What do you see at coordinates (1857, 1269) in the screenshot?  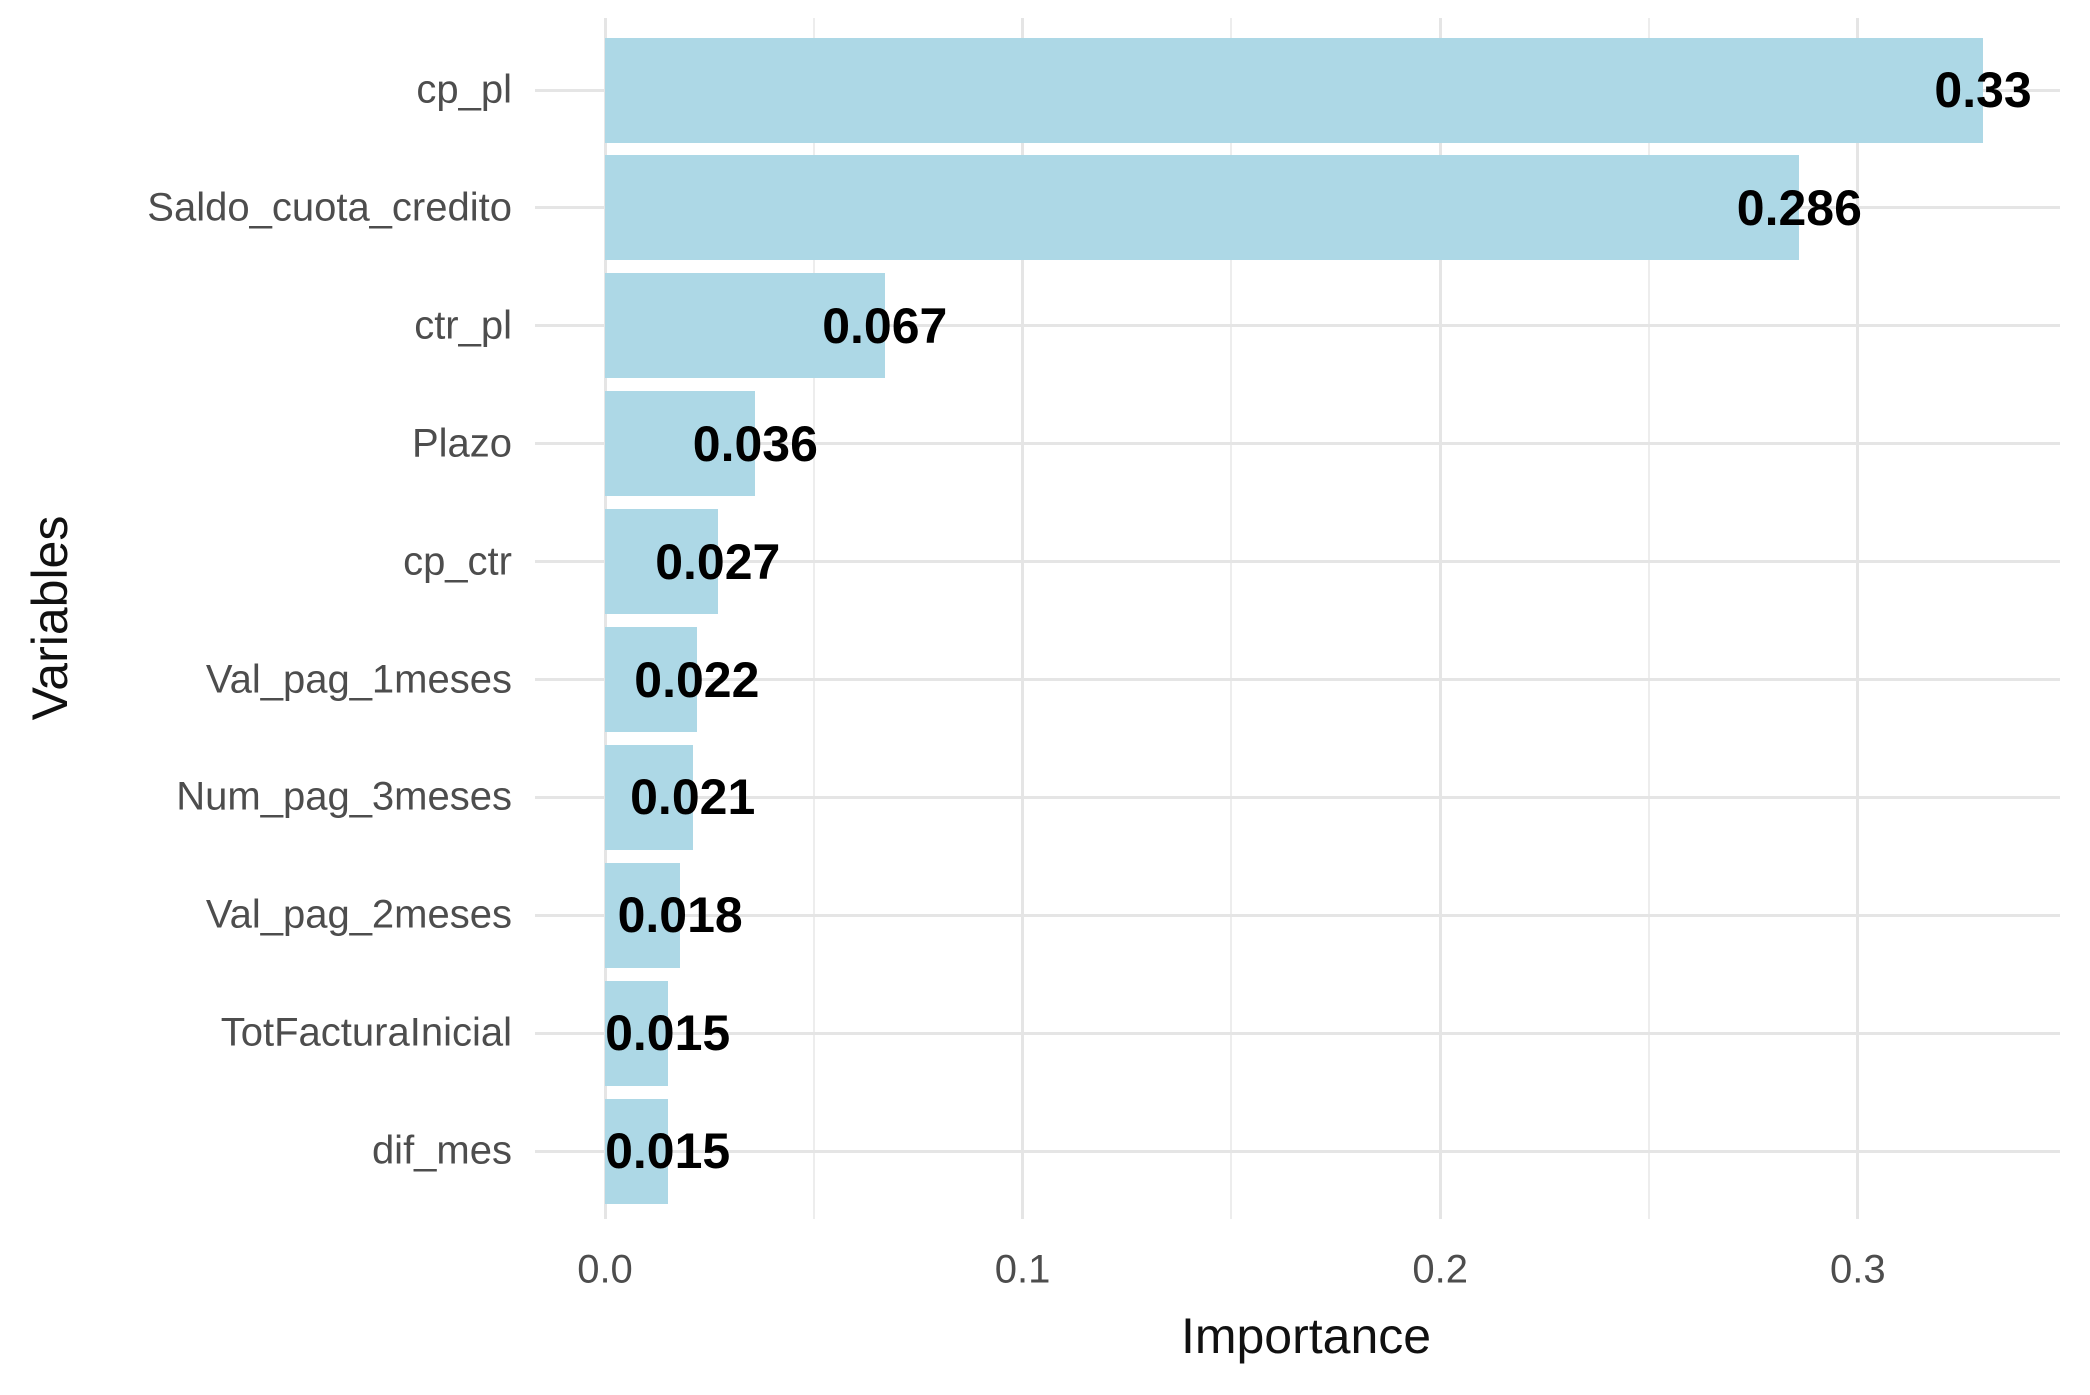 I see `x-tick-label: 0.3` at bounding box center [1857, 1269].